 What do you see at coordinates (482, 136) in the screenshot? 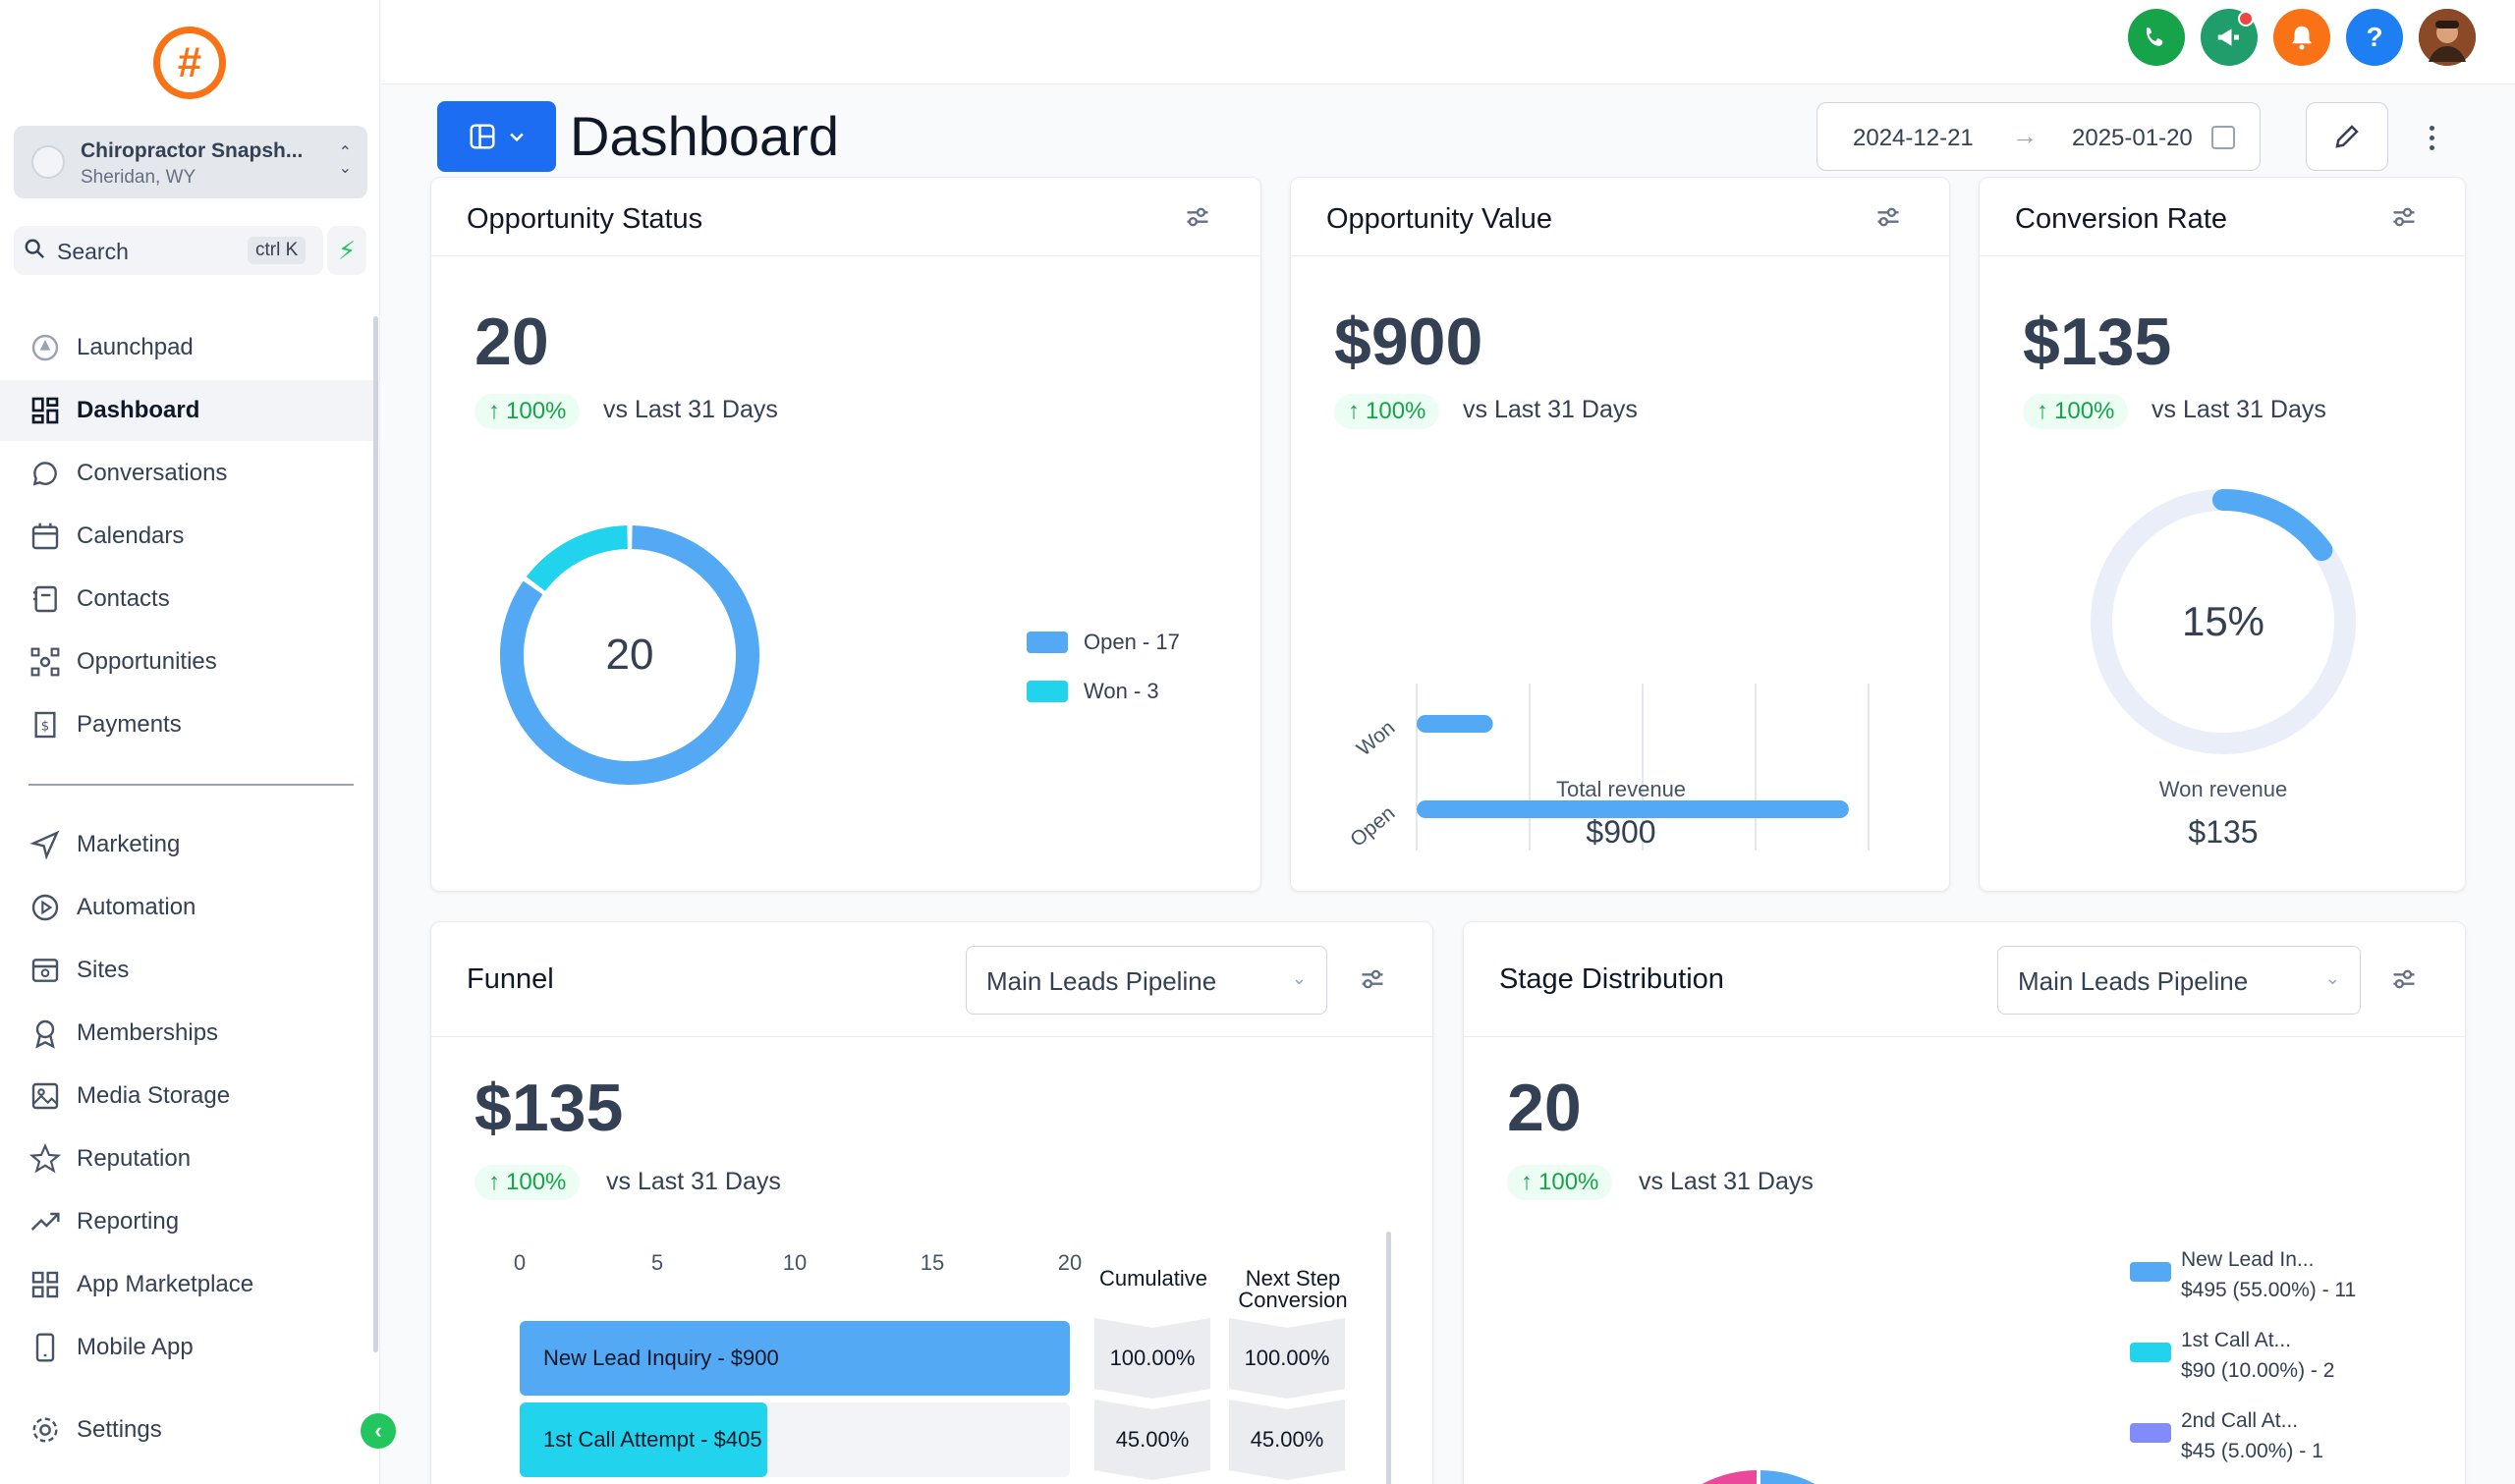
I see `layout-icon` at bounding box center [482, 136].